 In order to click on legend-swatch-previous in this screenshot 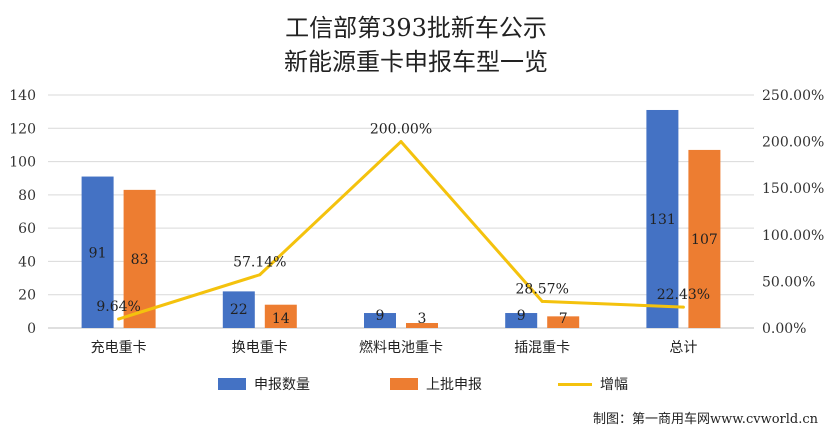, I will do `click(404, 384)`.